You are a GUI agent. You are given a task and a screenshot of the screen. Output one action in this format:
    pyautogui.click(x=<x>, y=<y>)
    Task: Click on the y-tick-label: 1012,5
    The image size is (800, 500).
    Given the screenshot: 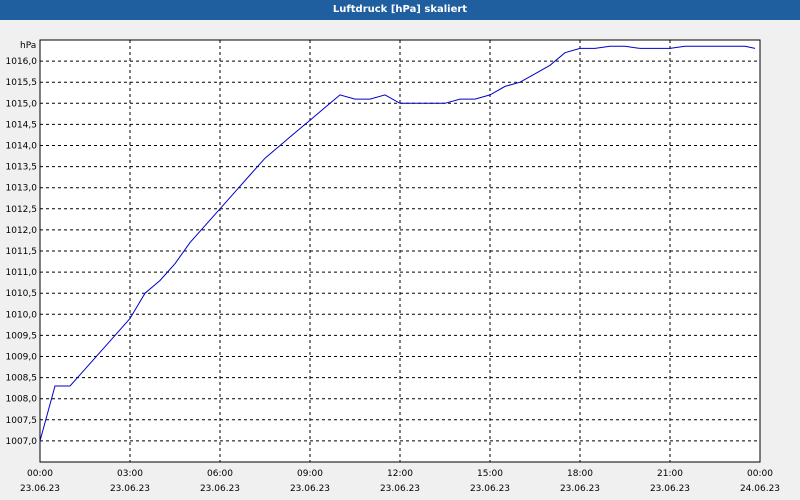 What is the action you would take?
    pyautogui.click(x=22, y=210)
    